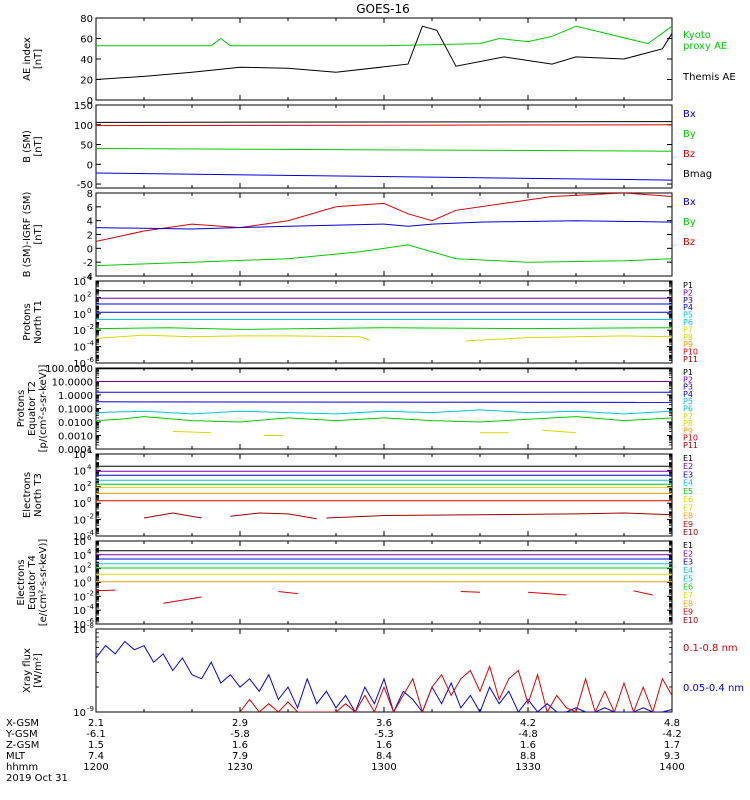 Image resolution: width=750 pixels, height=800 pixels. What do you see at coordinates (38, 322) in the screenshot?
I see `ylabel-line: North T1` at bounding box center [38, 322].